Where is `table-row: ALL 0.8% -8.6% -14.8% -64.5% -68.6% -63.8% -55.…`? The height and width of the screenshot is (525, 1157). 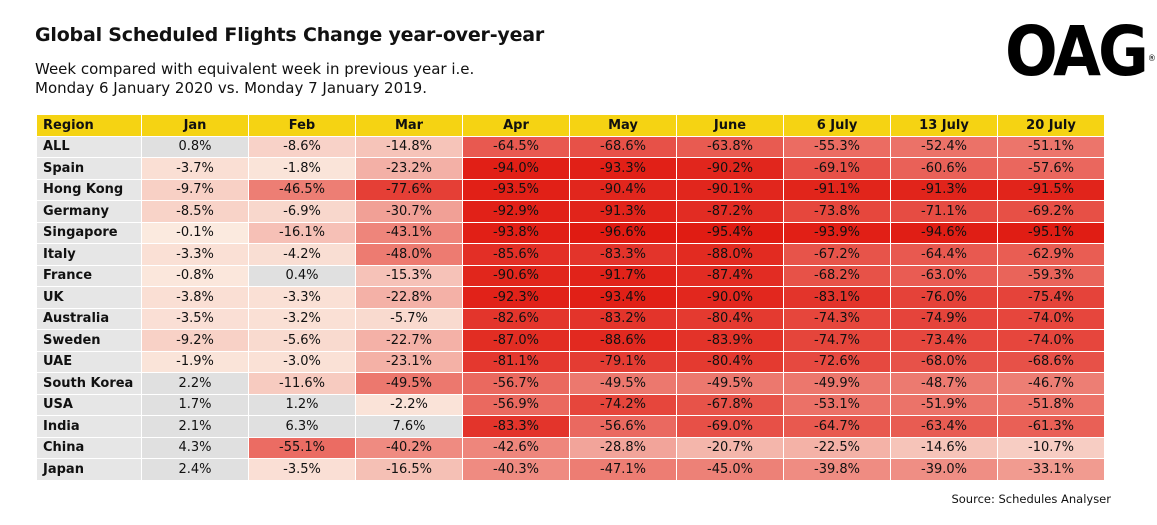 table-row: ALL 0.8% -8.6% -14.8% -64.5% -68.6% -63.8% -55.… is located at coordinates (570, 146).